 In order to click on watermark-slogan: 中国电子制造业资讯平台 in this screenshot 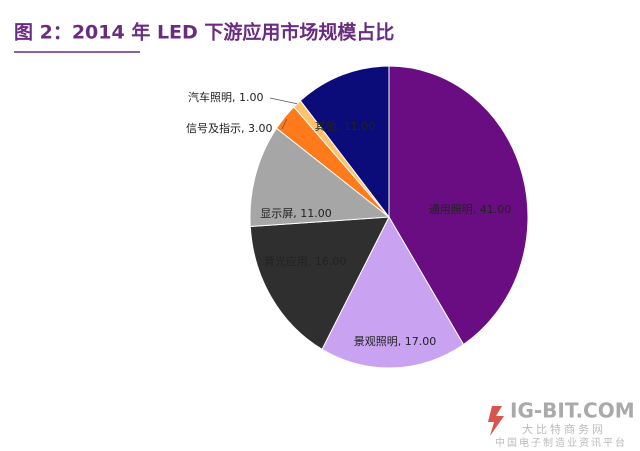, I will do `click(561, 442)`.